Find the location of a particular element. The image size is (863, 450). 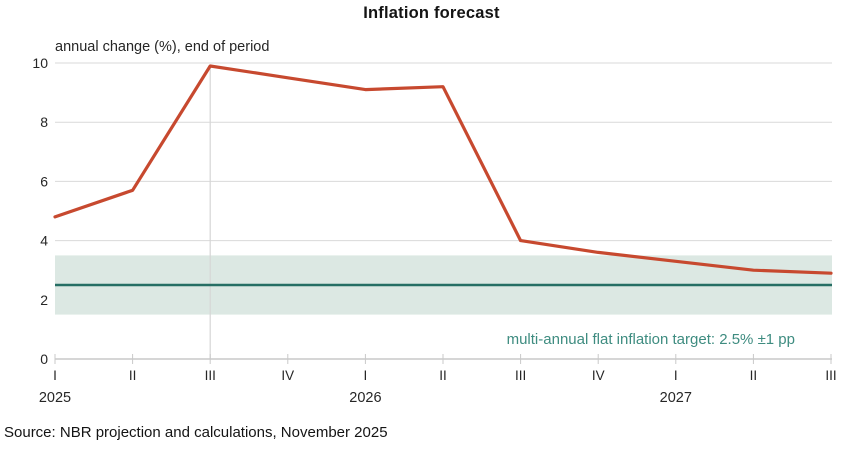

y-tick-label: 0 is located at coordinates (44, 359).